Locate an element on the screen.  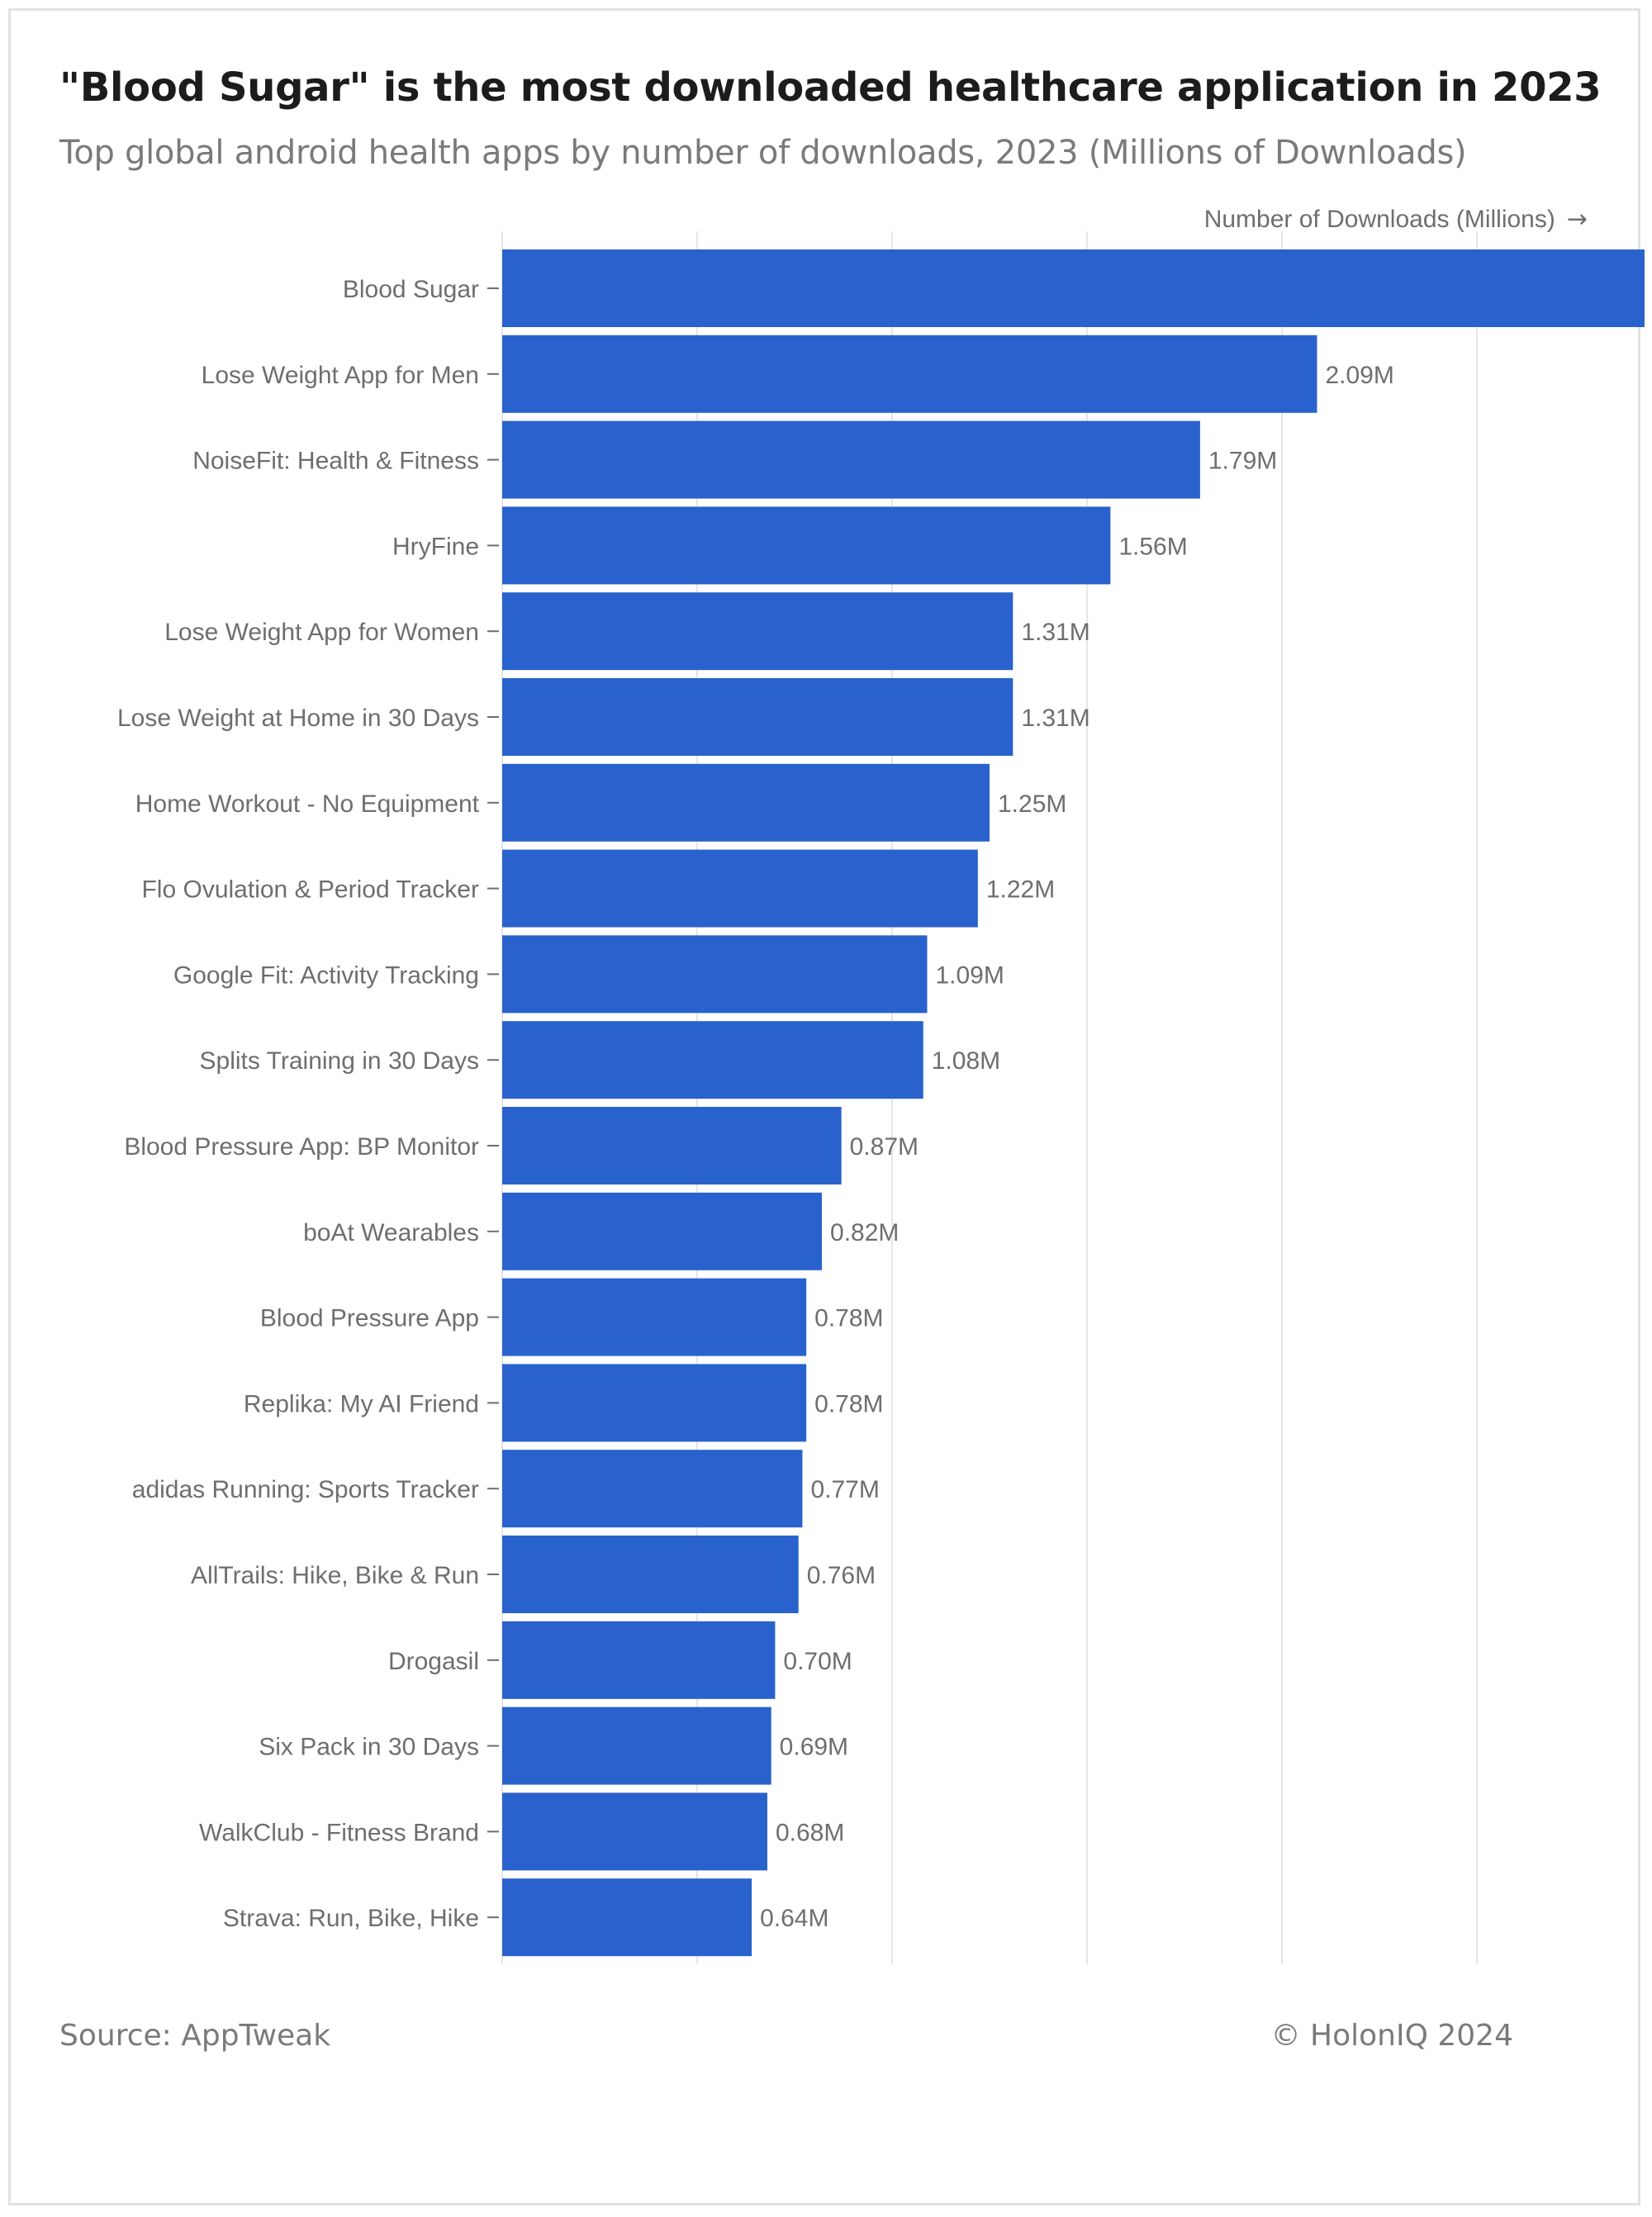
x-axis-label: Number of Downloads (Millions) → is located at coordinates (1396, 219).